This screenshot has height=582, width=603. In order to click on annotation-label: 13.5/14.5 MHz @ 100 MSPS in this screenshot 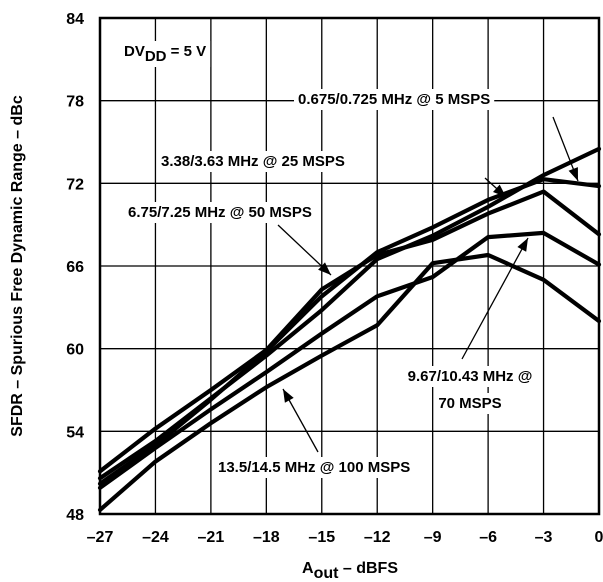, I will do `click(314, 467)`.